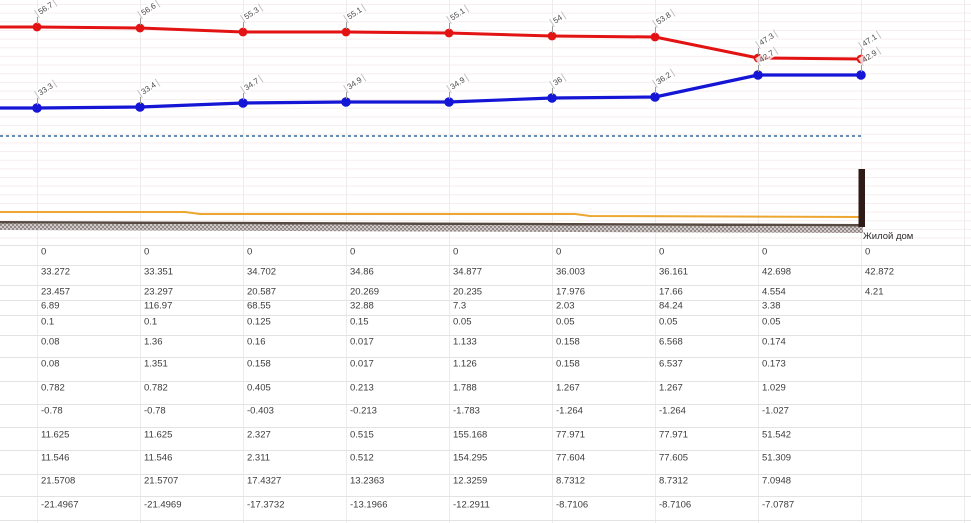 The height and width of the screenshot is (523, 971). What do you see at coordinates (430, 91) in the screenshot?
I see `lower-blue-profile-line` at bounding box center [430, 91].